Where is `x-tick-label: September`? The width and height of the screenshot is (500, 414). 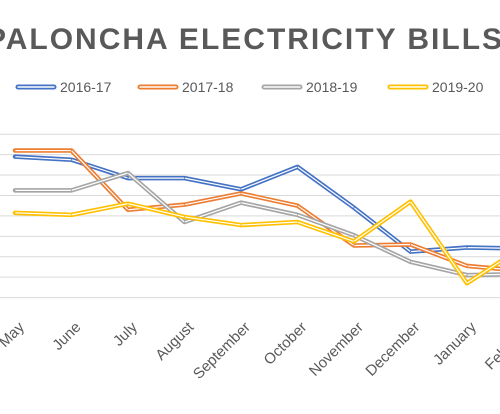 x-tick-label: September is located at coordinates (222, 351).